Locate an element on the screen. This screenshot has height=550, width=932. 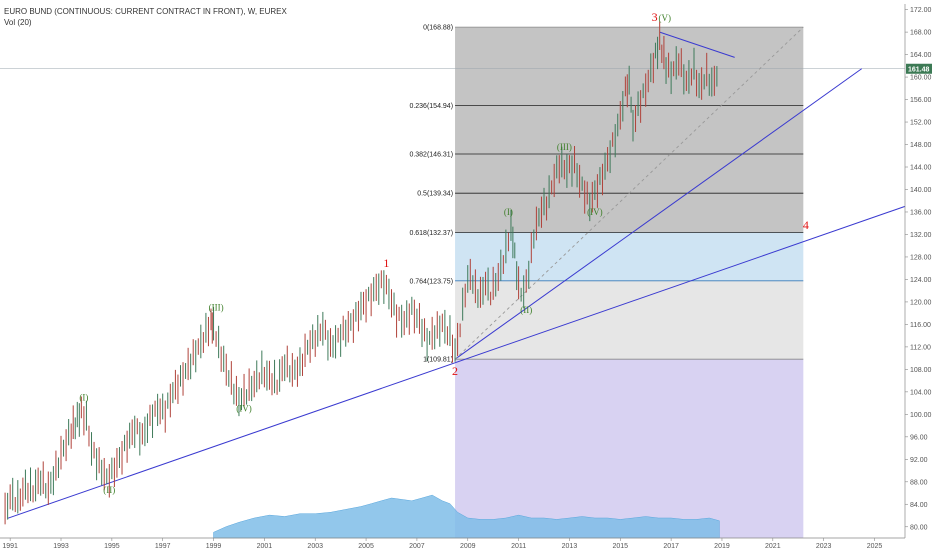
fib-level-label: 0.618(132.37) is located at coordinates (431, 233).